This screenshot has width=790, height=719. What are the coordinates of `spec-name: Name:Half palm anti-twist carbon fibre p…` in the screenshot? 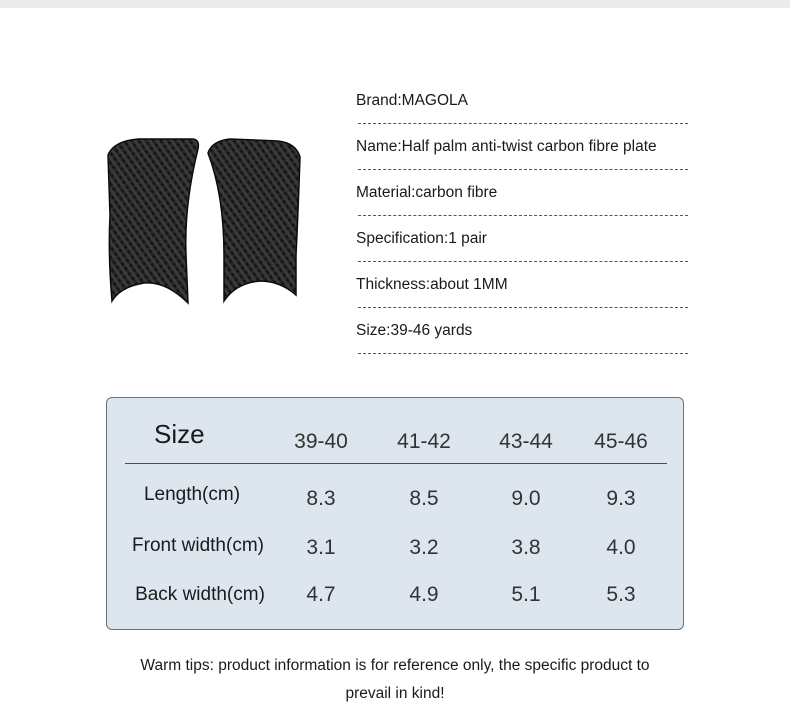 It's located at (506, 146).